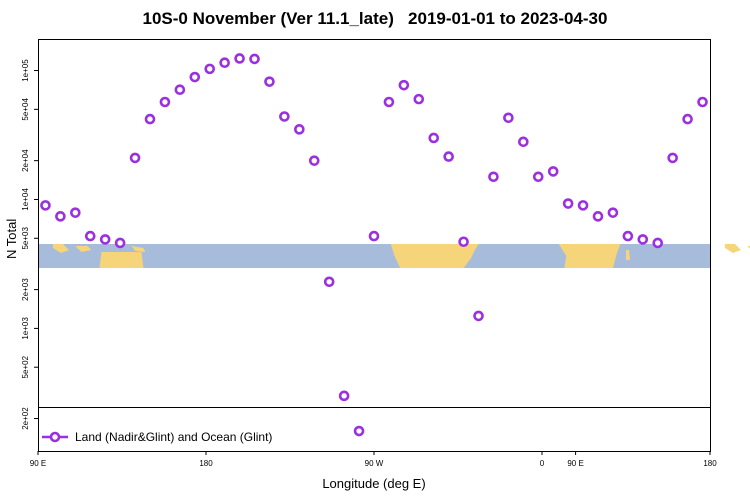  I want to click on x-tick-label: 0, so click(542, 463).